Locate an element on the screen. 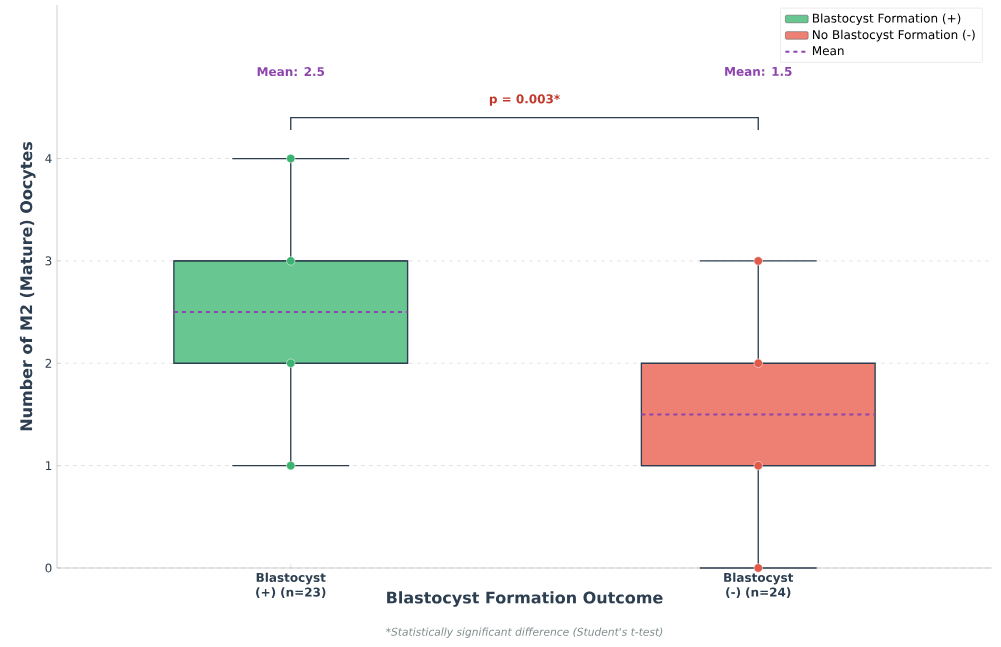 The height and width of the screenshot is (647, 1001). x-tick-label: Blastocyst (-) (n=24) is located at coordinates (759, 585).